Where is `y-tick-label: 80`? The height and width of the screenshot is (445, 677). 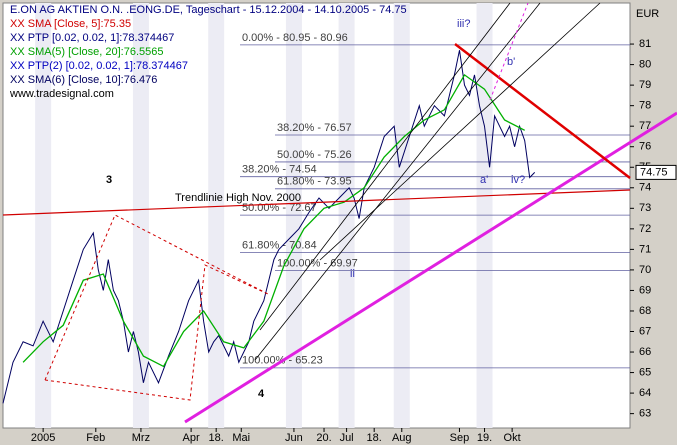 y-tick-label: 80 is located at coordinates (645, 65).